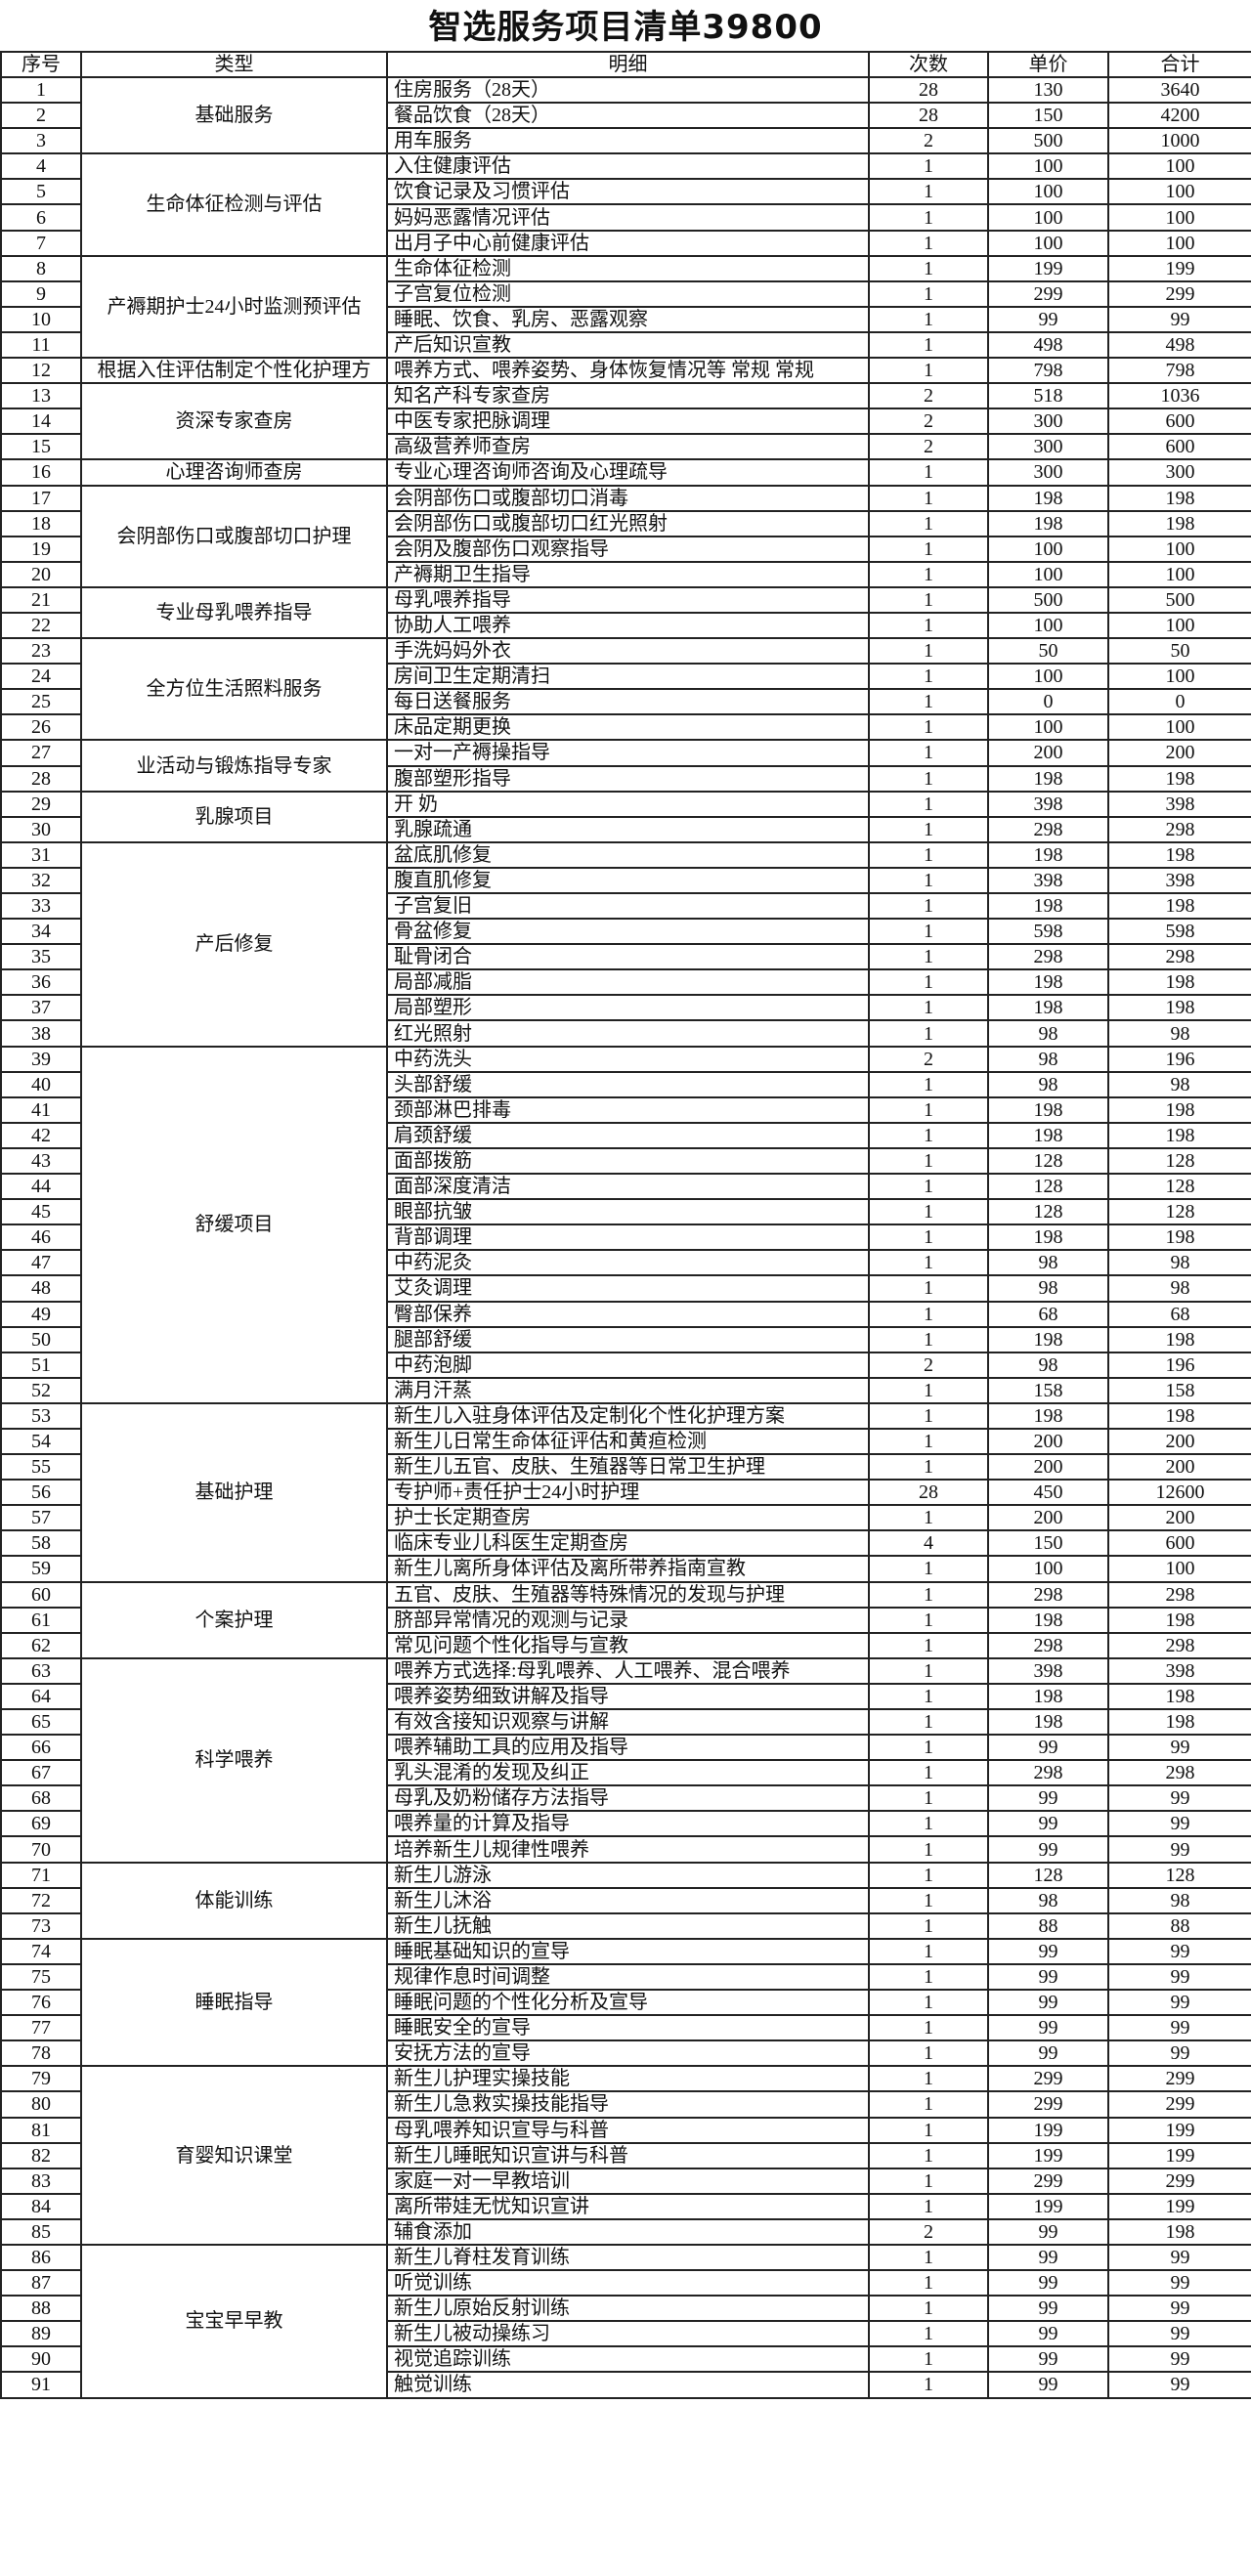 This screenshot has height=2576, width=1251. I want to click on cell-no: 42, so click(41, 1135).